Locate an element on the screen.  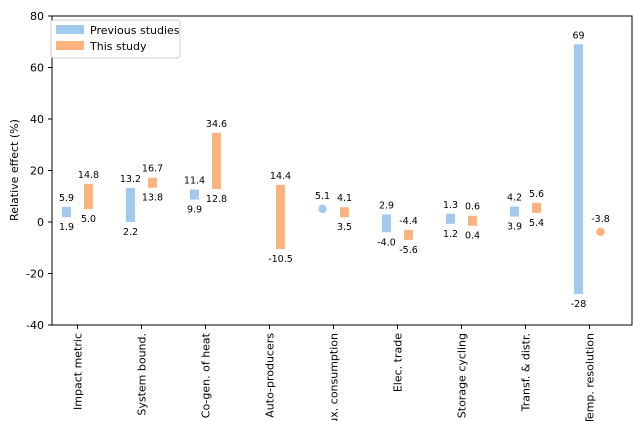
x-tick-label: Elec. trade is located at coordinates (398, 362).